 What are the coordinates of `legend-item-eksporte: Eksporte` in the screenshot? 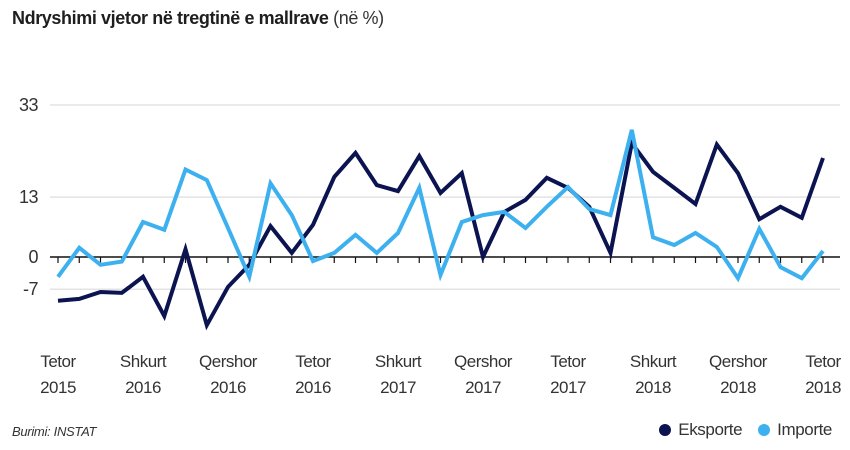 It's located at (701, 430).